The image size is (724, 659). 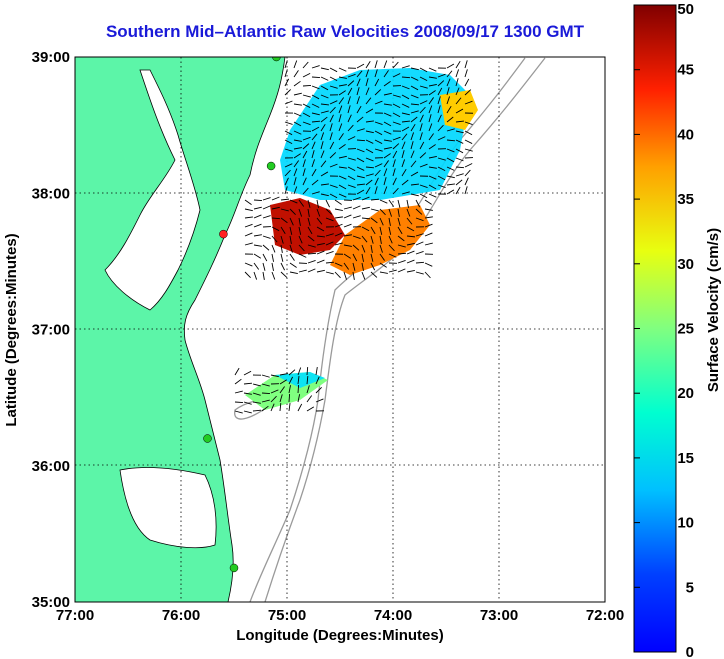 I want to click on y-tick-label: 37:00, so click(x=51, y=330).